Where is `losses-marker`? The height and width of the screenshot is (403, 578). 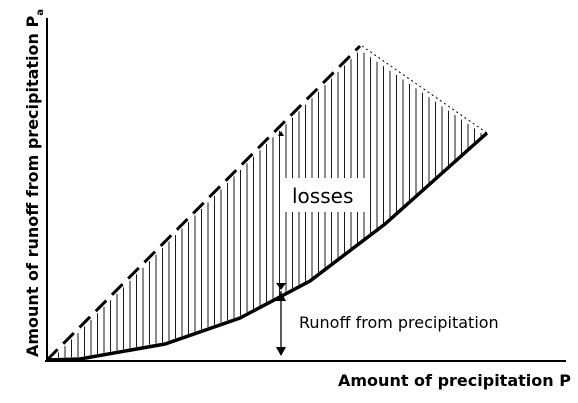 losses-marker is located at coordinates (281, 133).